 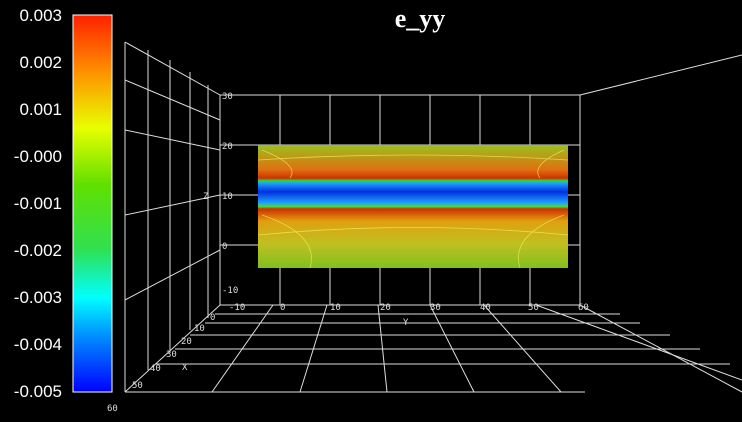 I want to click on contour-field, so click(x=413, y=206).